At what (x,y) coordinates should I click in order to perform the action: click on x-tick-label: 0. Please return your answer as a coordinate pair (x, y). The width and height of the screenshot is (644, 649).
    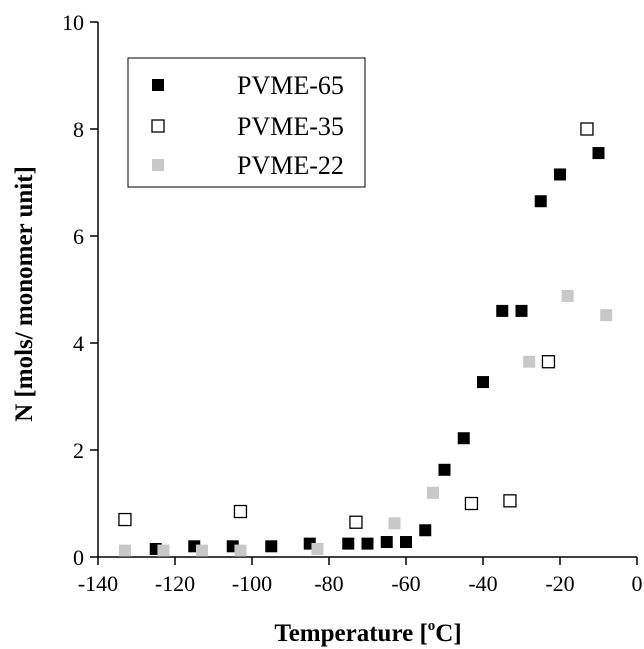
    Looking at the image, I should click on (637, 583).